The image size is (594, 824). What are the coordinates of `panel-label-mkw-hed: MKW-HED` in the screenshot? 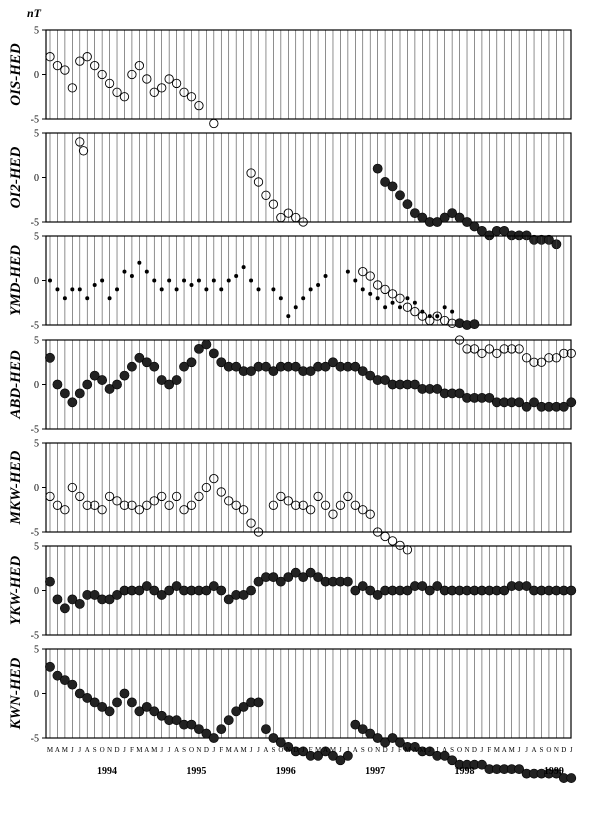 It's located at (16, 488).